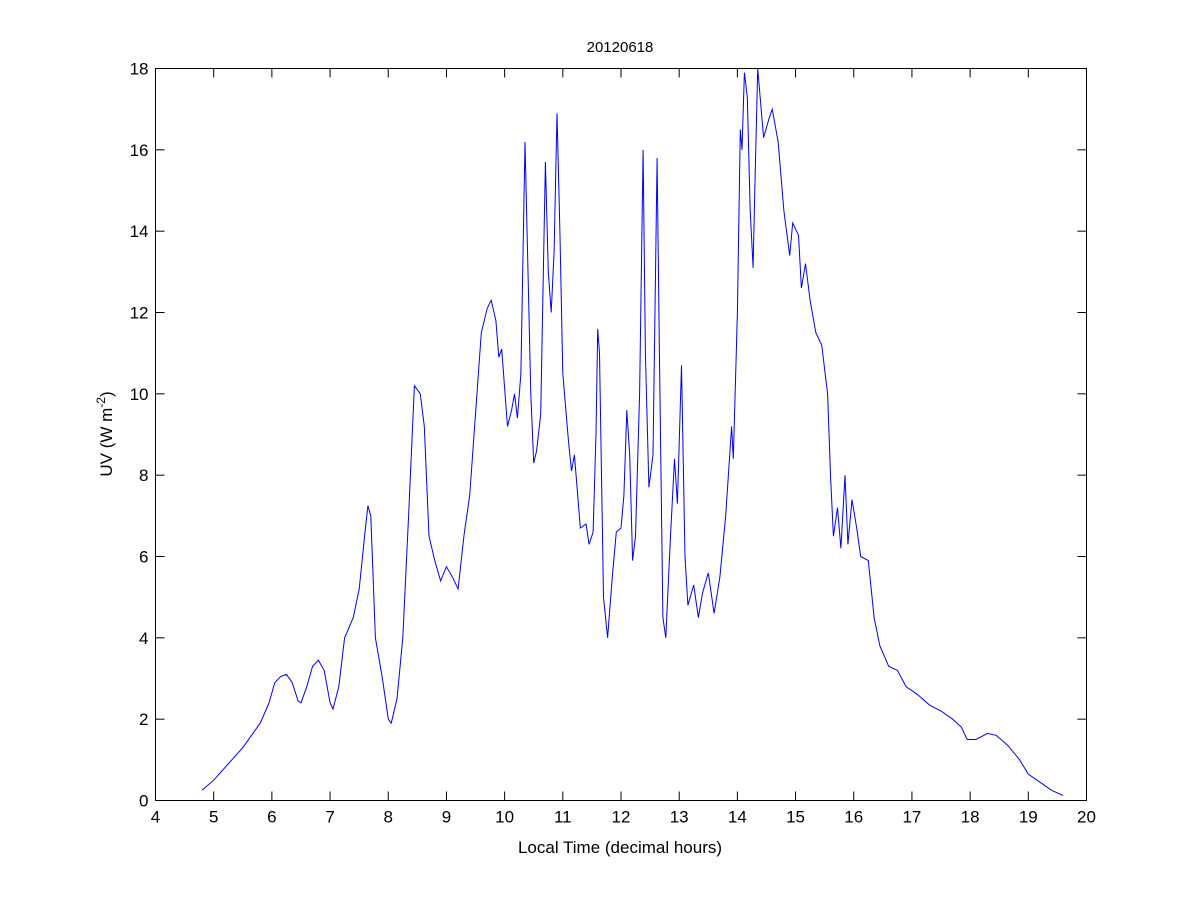 This screenshot has height=900, width=1200. Describe the element at coordinates (621, 817) in the screenshot. I see `x-tick-label: 12` at that location.